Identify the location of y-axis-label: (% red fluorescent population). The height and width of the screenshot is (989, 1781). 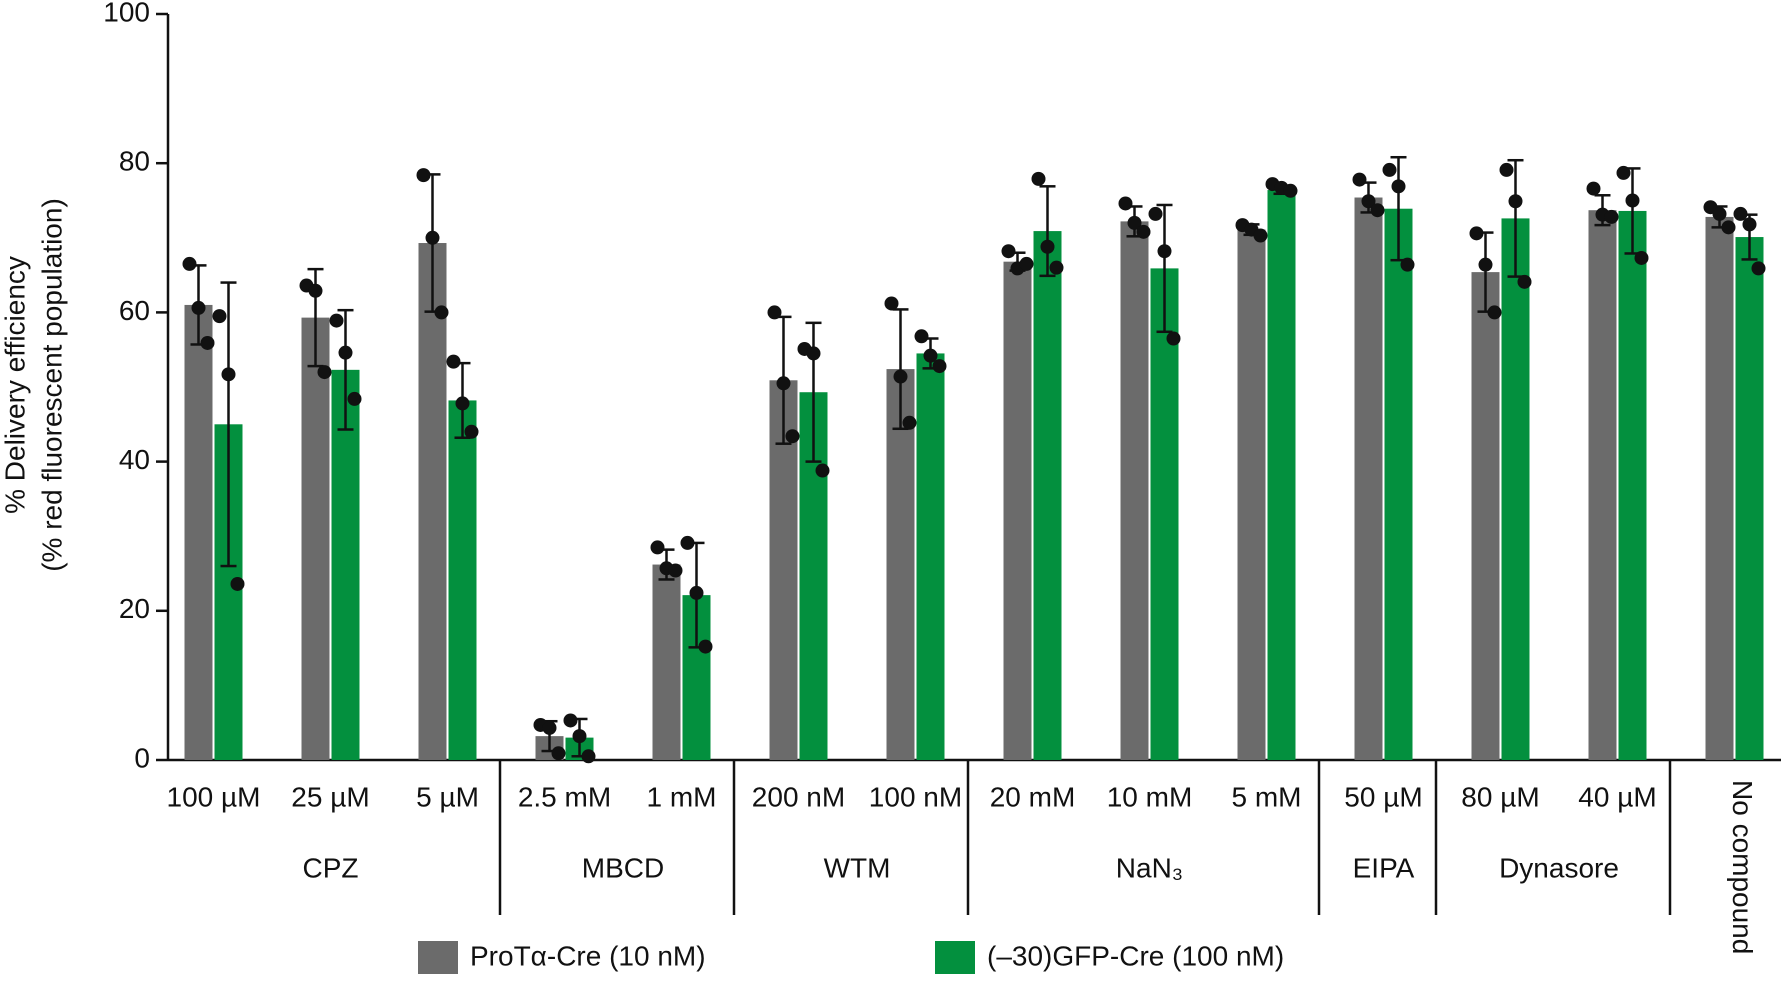
(51, 385).